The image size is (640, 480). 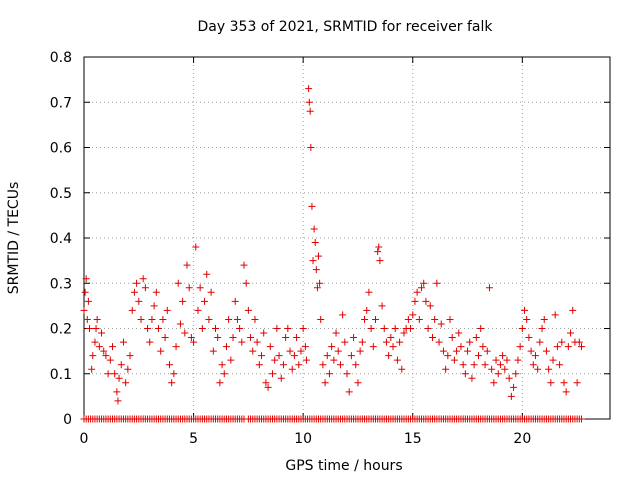 What do you see at coordinates (61, 103) in the screenshot?
I see `y-tick-label: 0.7` at bounding box center [61, 103].